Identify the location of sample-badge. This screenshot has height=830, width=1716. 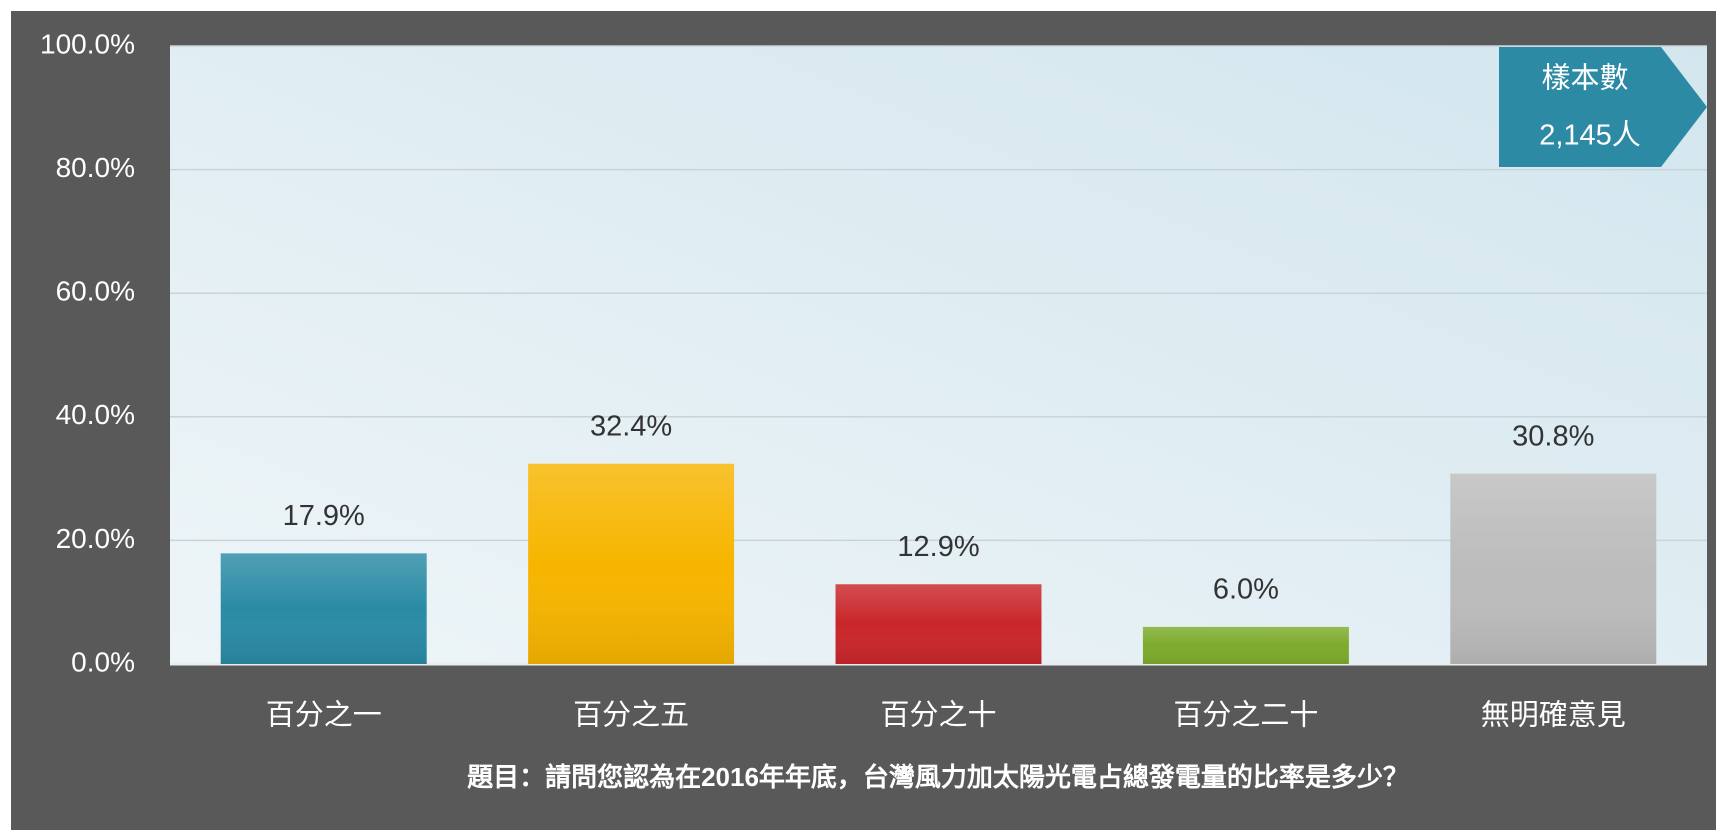
(1603, 107).